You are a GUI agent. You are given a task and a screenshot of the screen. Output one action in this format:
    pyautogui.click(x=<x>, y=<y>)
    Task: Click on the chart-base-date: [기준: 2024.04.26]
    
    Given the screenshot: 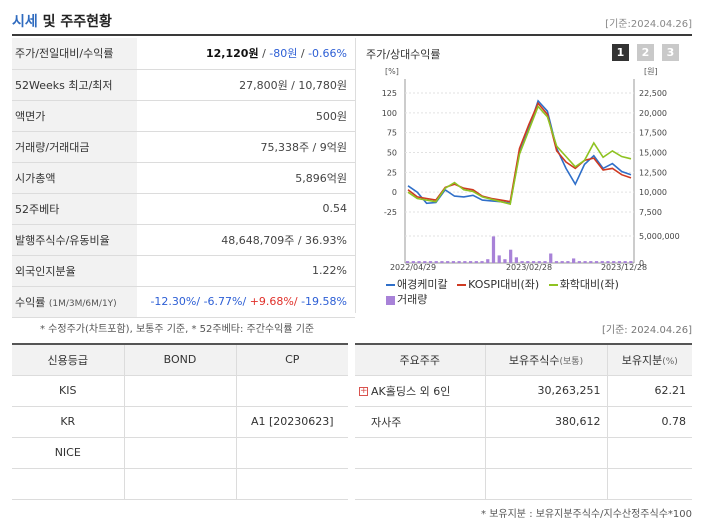 What is the action you would take?
    pyautogui.click(x=646, y=330)
    